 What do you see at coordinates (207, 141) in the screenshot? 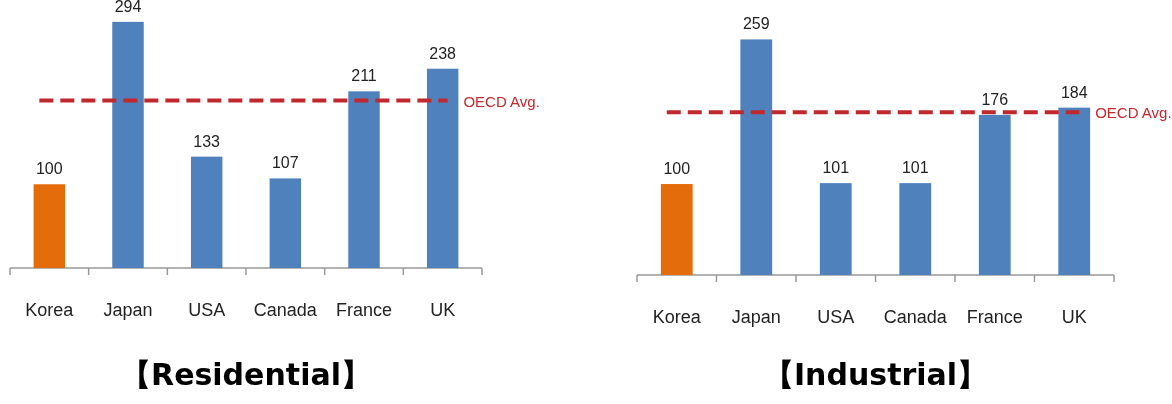
I see `data-label: 133` at bounding box center [207, 141].